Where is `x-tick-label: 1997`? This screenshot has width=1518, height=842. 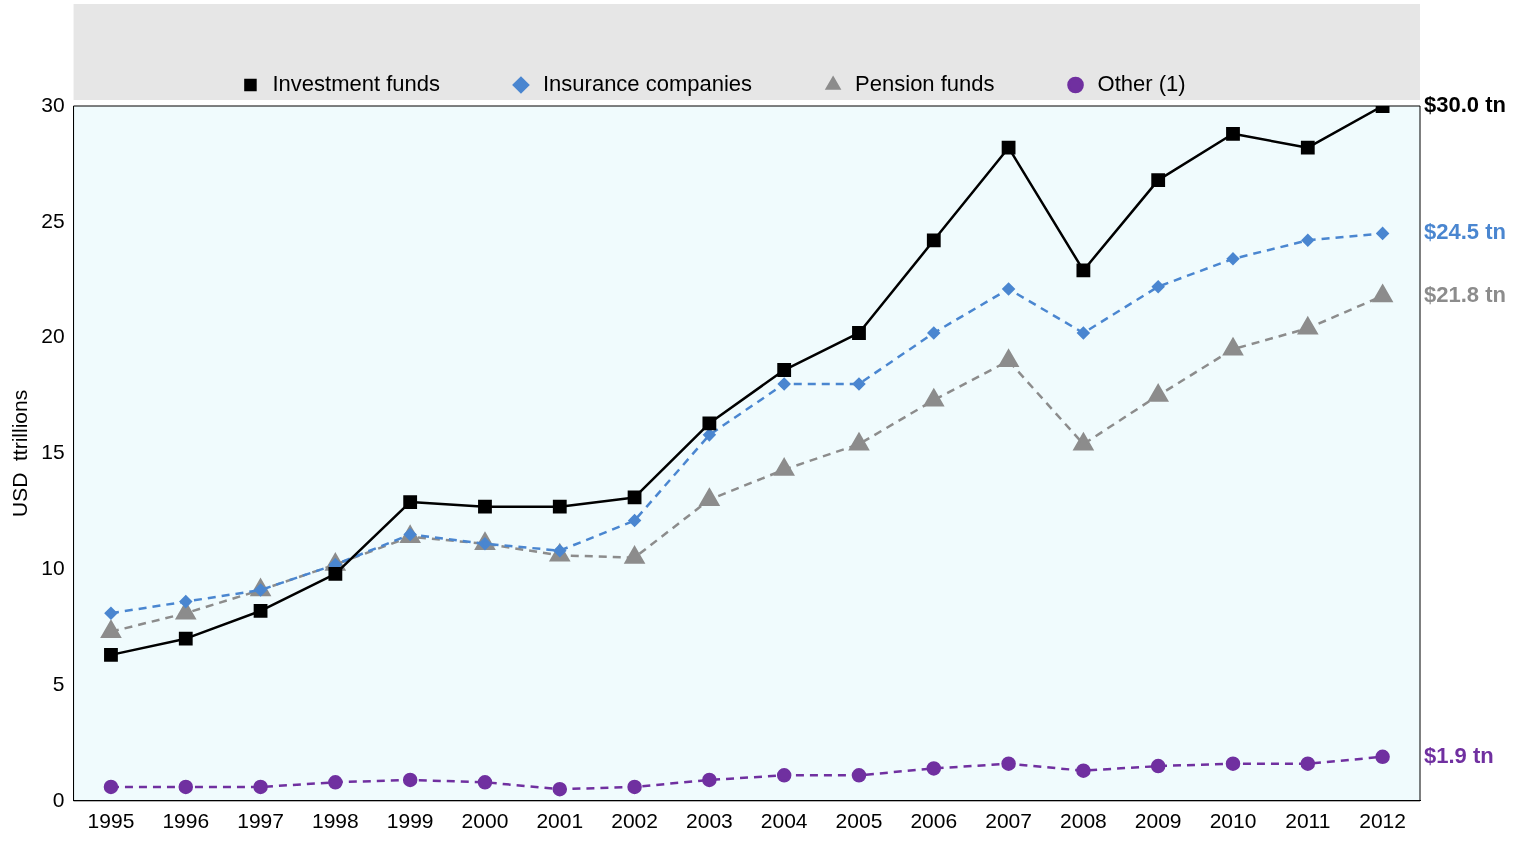
x-tick-label: 1997 is located at coordinates (260, 821).